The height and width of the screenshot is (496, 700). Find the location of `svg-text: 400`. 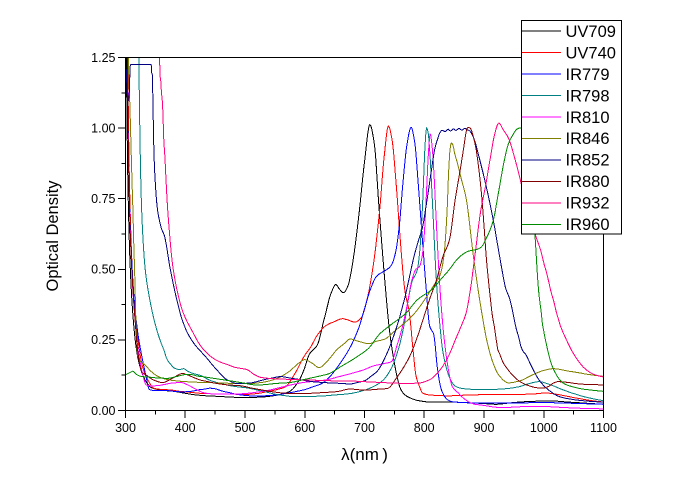

svg-text: 400 is located at coordinates (185, 428).